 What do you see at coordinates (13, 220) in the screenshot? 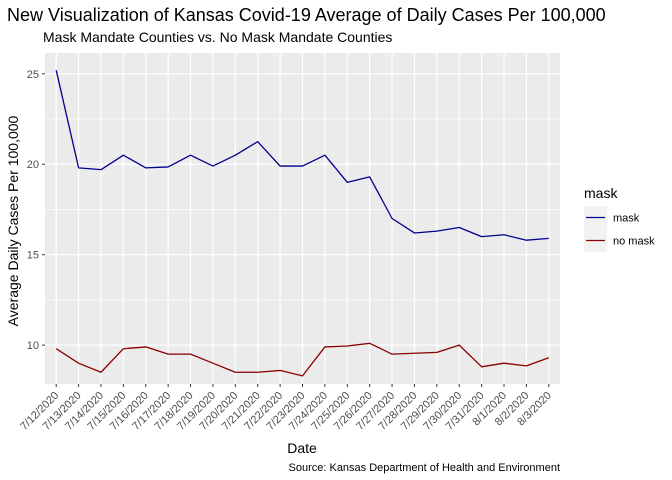
I see `y-axis-title: Average Daily Cases Per 100,000` at bounding box center [13, 220].